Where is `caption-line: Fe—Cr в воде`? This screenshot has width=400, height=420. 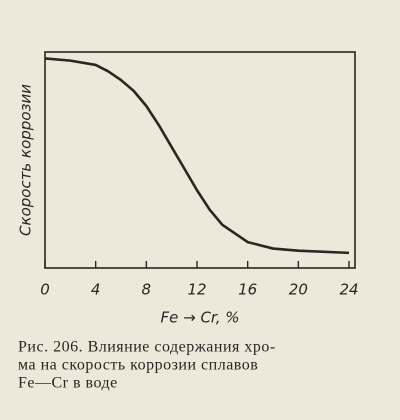
caption-line: Fe—Cr в воде is located at coordinates (68, 383).